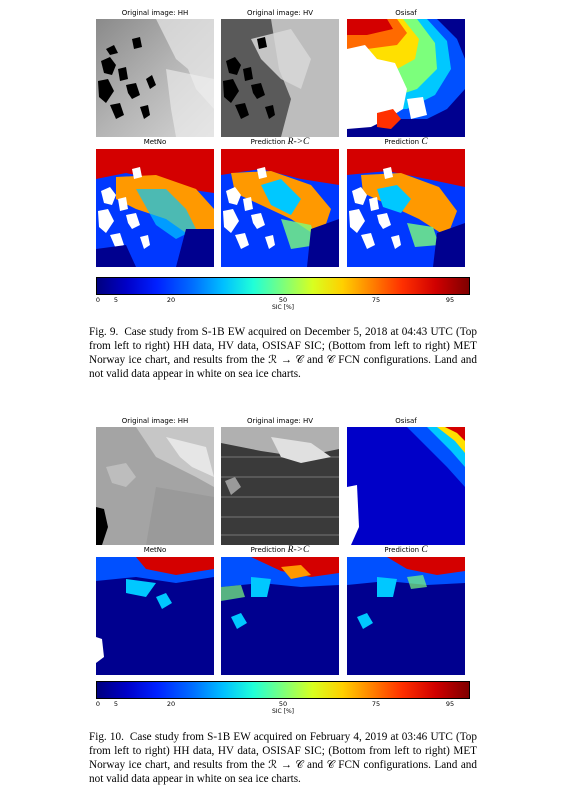 The width and height of the screenshot is (565, 800). Describe the element at coordinates (283, 286) in the screenshot. I see `fig9-colorbar` at that location.